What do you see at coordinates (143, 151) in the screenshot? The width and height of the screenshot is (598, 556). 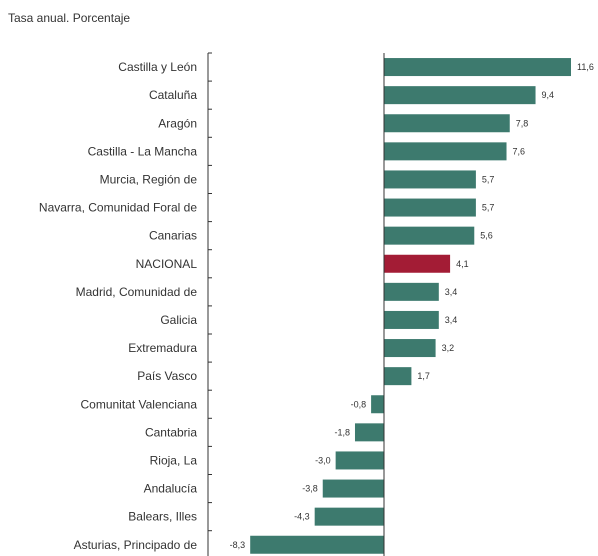 I see `category-label: Castilla - La Mancha` at bounding box center [143, 151].